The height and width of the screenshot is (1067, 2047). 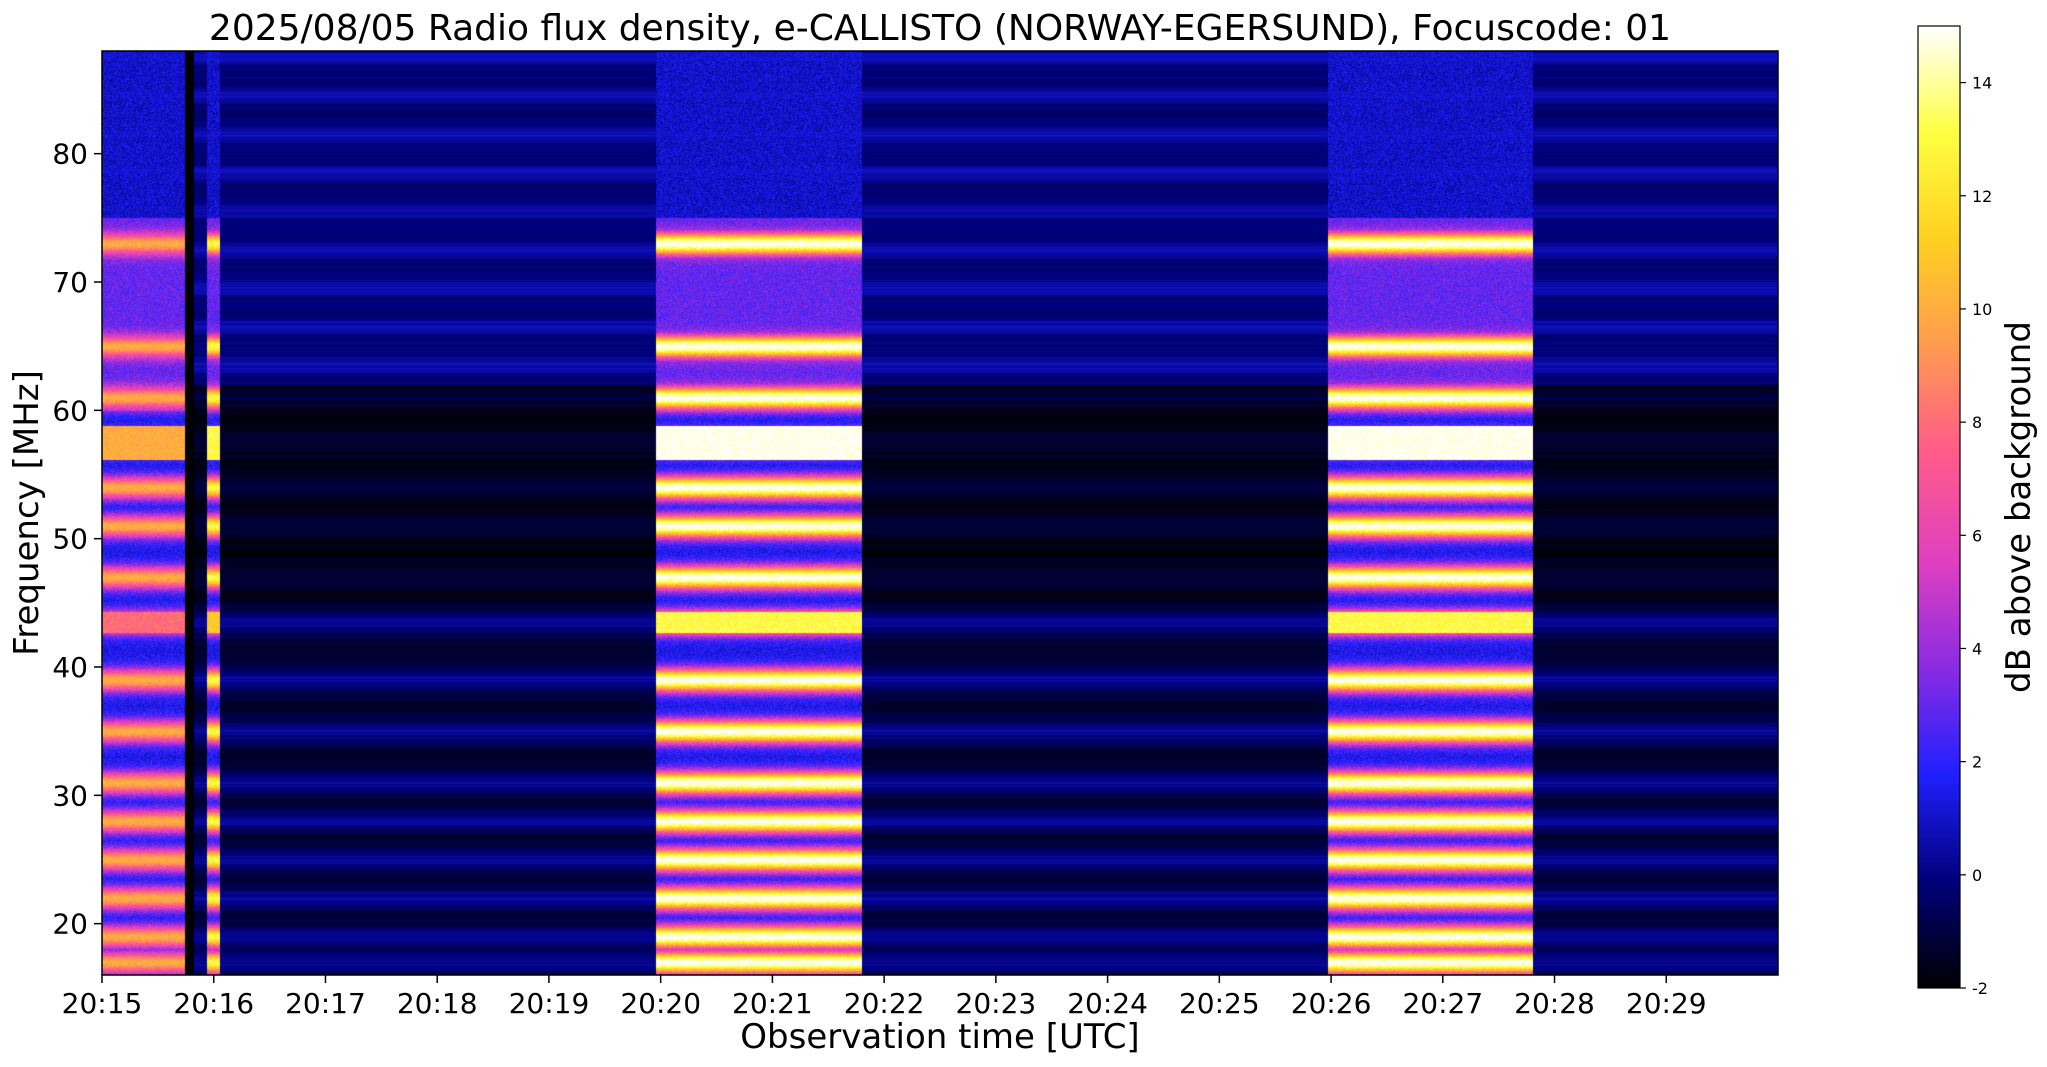 I want to click on y-axis: 20 30 40 50 60 70 80, so click(x=77, y=539).